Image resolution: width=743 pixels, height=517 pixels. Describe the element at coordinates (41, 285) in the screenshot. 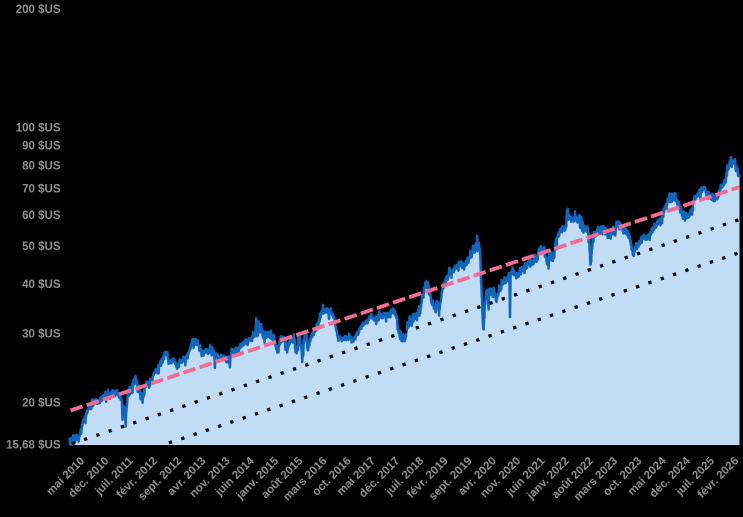

I see `svg-text: 40 $US` at that location.